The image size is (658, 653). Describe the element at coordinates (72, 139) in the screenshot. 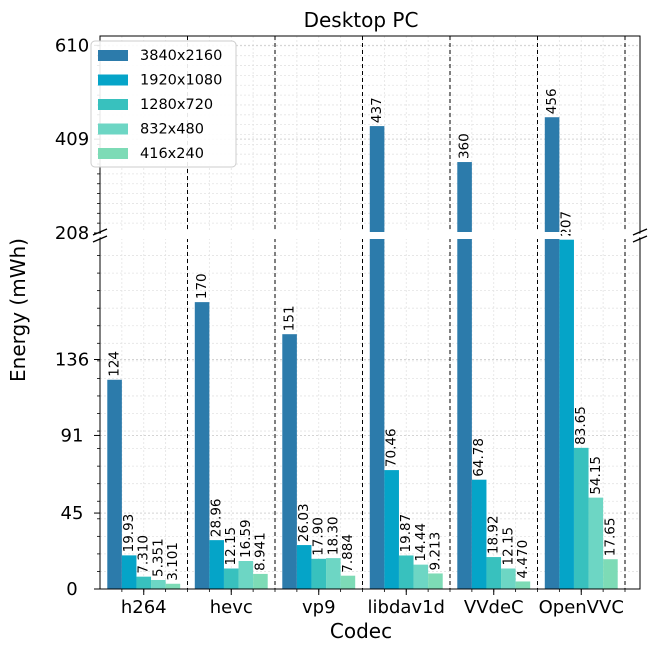

I see `y-tick-label: 409` at that location.